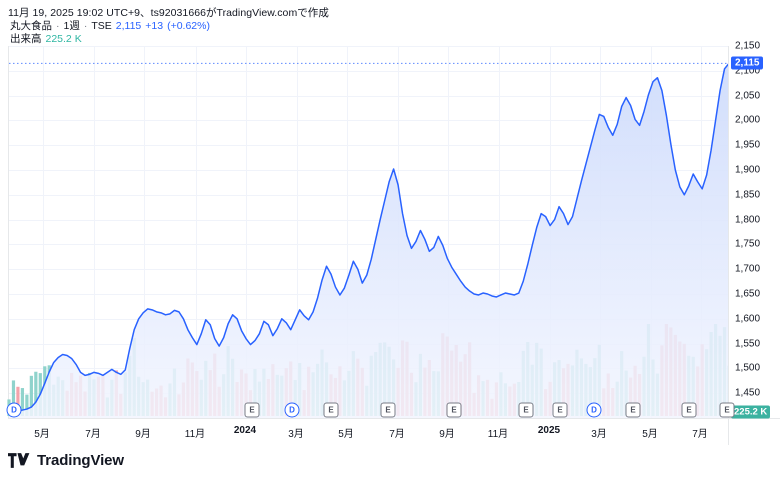 This screenshot has width=780, height=480. Describe the element at coordinates (188, 26) in the screenshot. I see `legend-change-percent: (+0.62%)` at that location.